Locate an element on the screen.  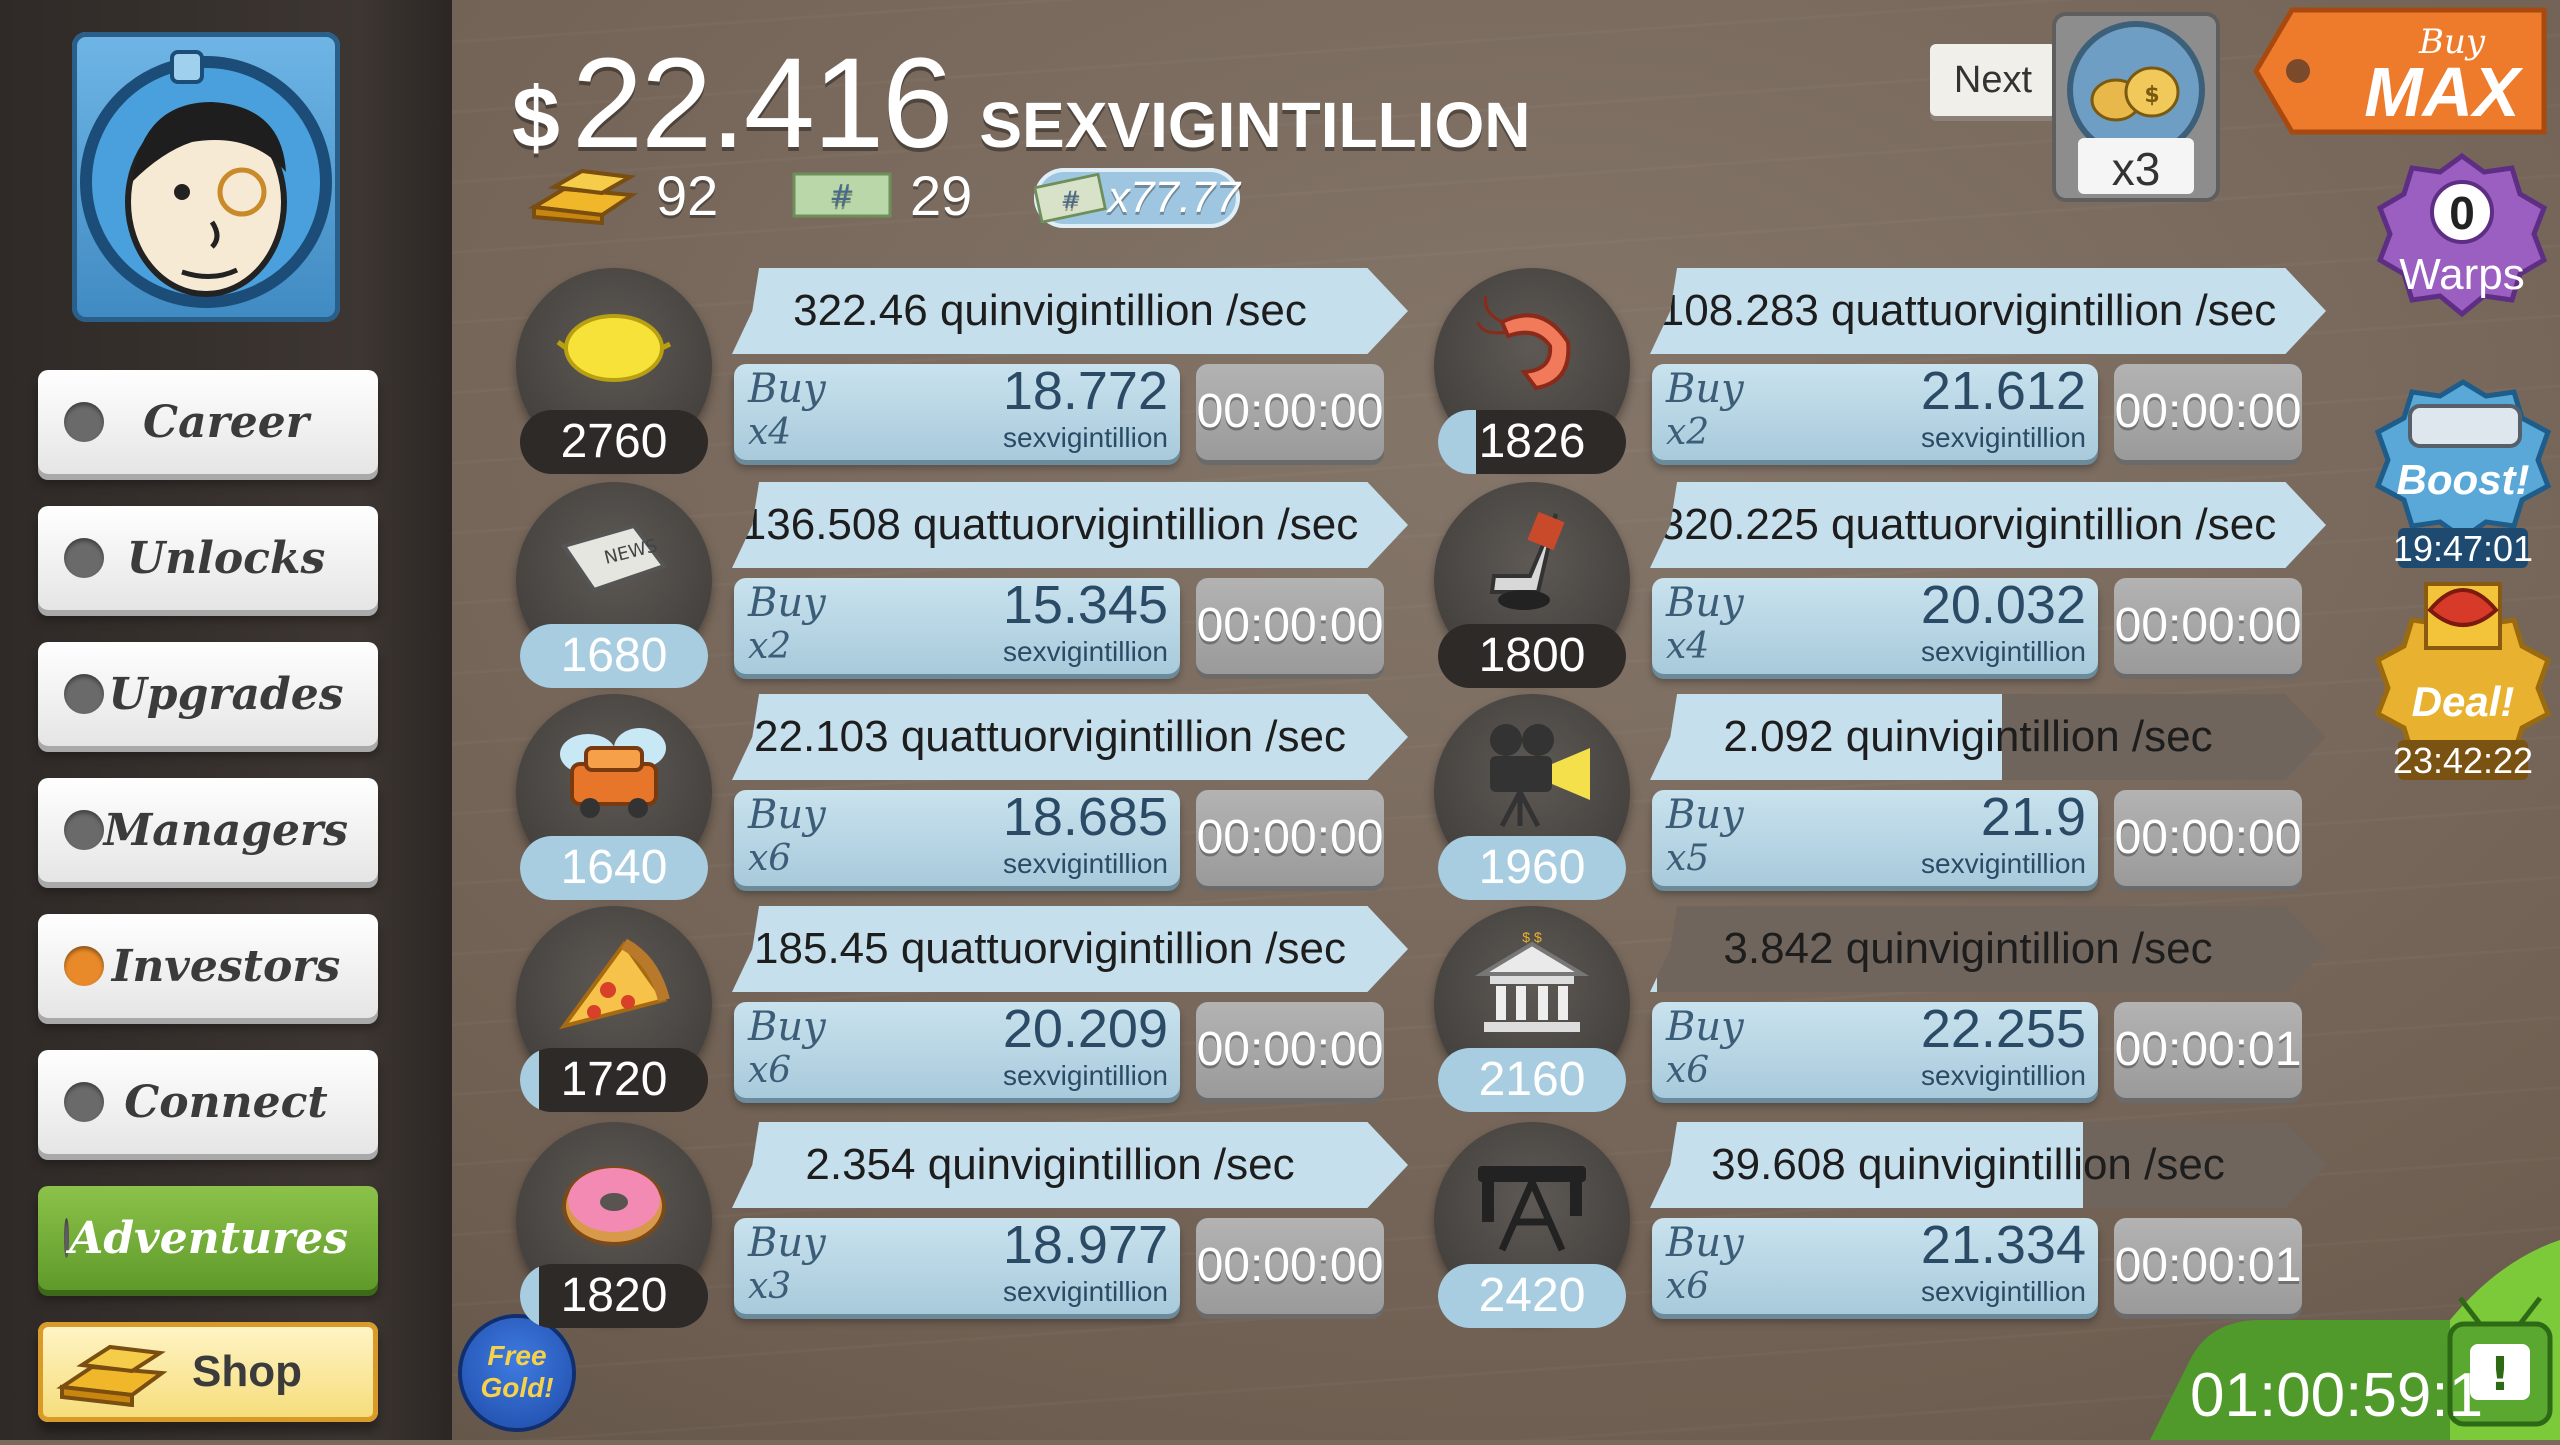
business-icon-button: 1820 is located at coordinates (614, 1225).